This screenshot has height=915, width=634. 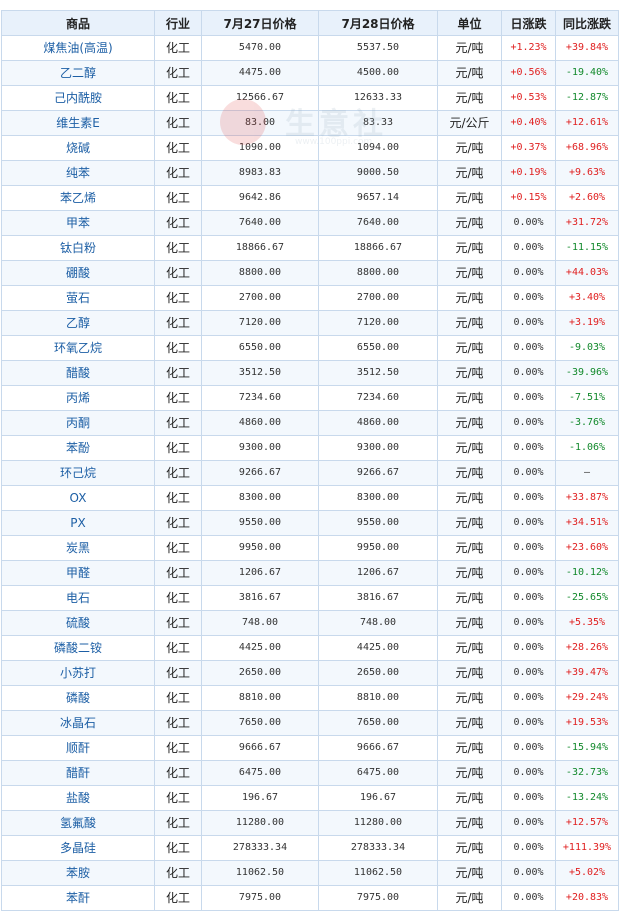 What do you see at coordinates (78, 898) in the screenshot?
I see `commodity-link: 苯酐` at bounding box center [78, 898].